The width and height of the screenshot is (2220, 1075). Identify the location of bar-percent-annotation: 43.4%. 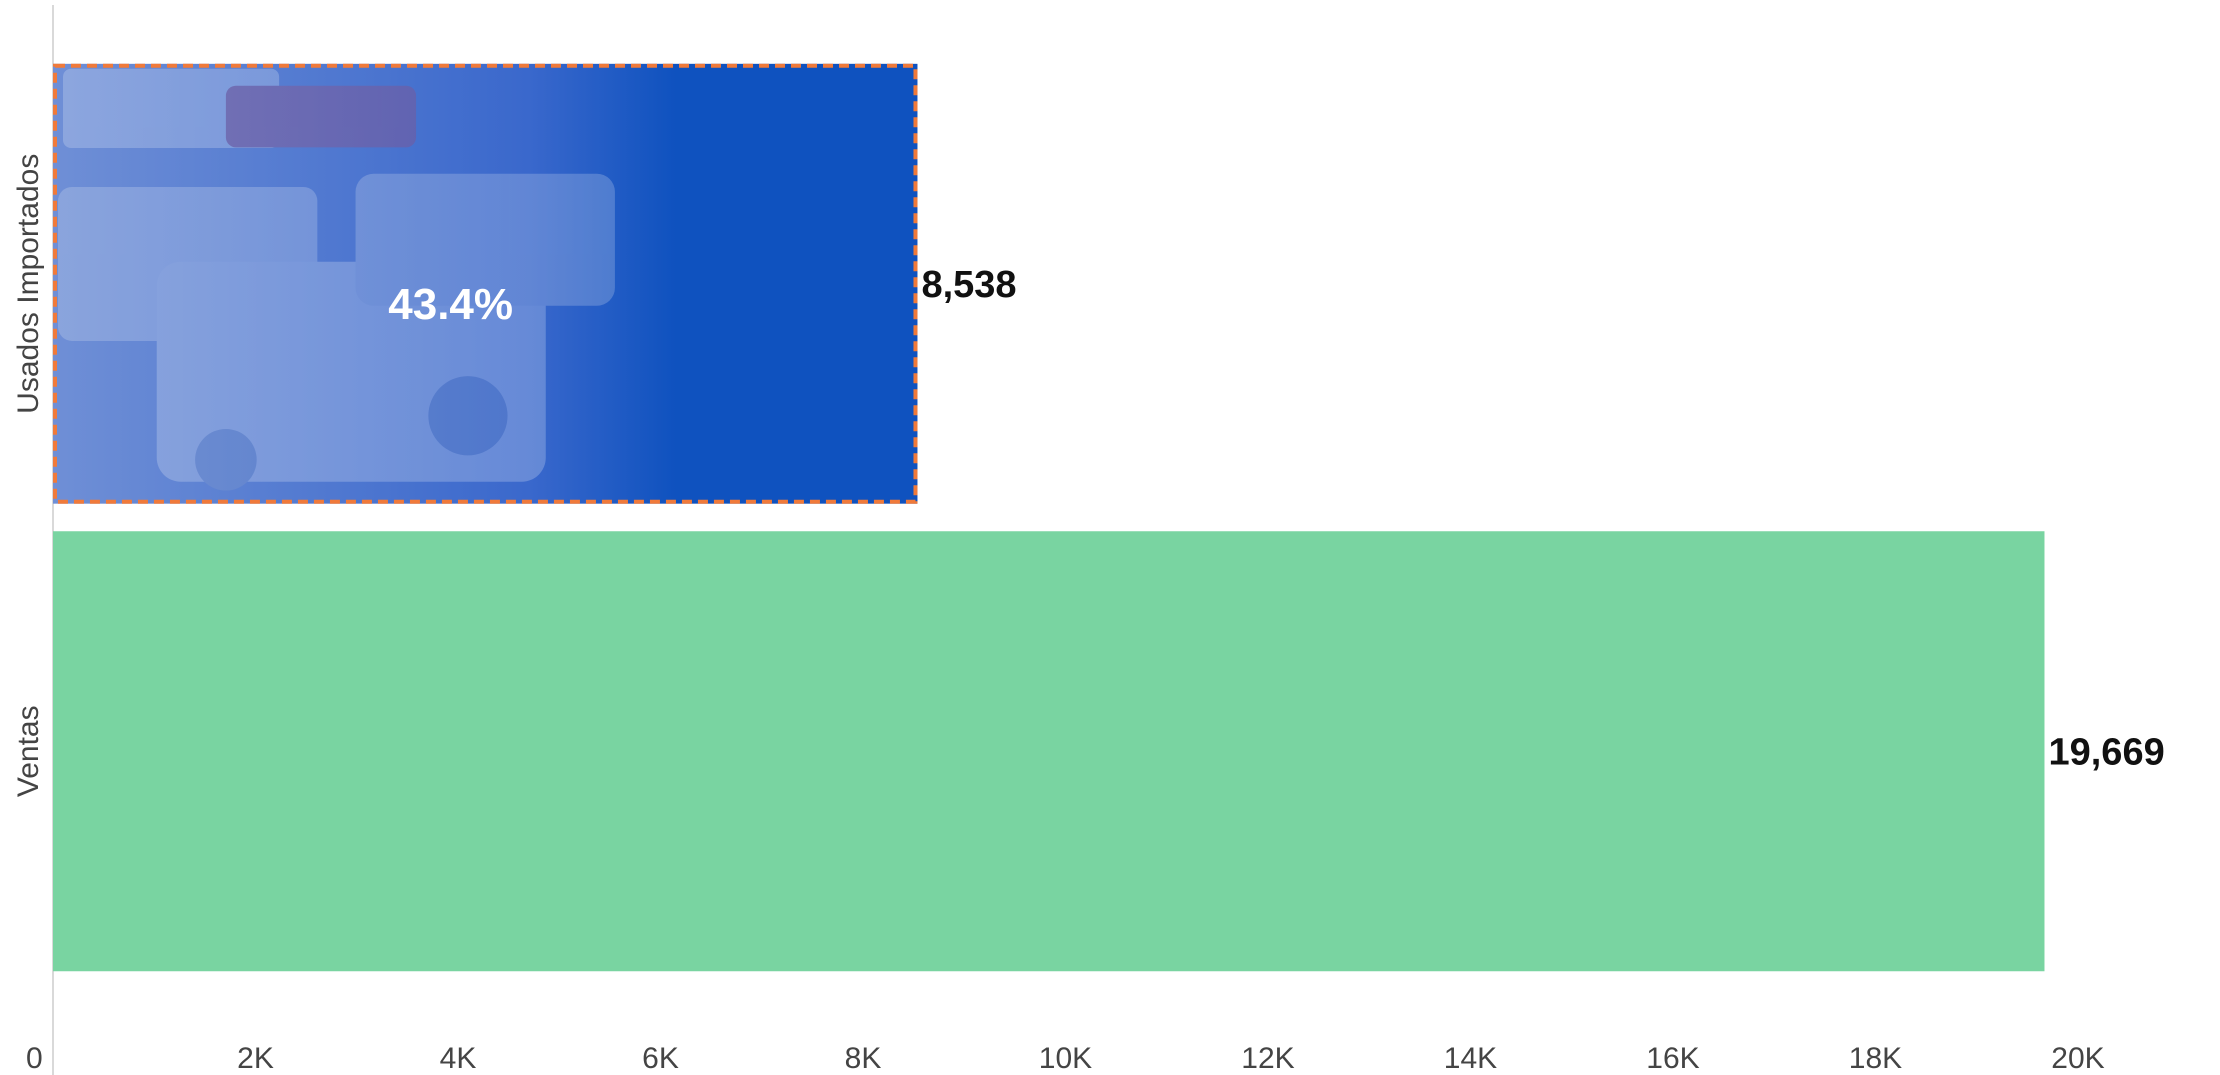
(450, 304).